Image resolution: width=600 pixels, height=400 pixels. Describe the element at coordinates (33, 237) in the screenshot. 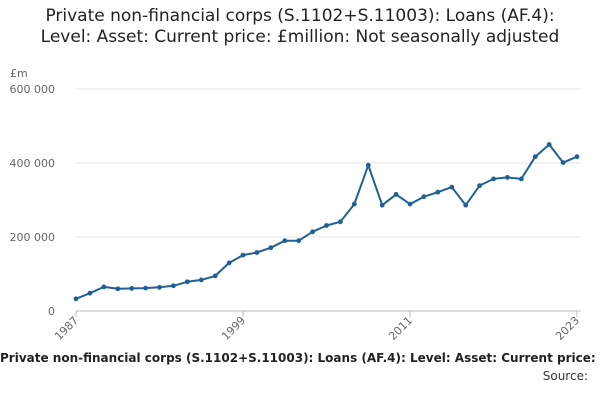

I see `y-tick-label: 200 000` at that location.